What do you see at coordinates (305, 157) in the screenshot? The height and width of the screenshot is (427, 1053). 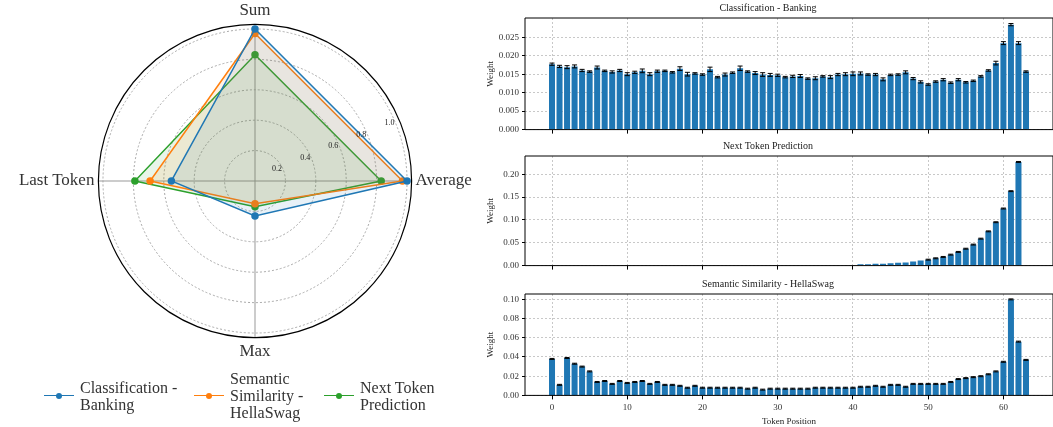 I see `y-tick-label: 0.4` at bounding box center [305, 157].